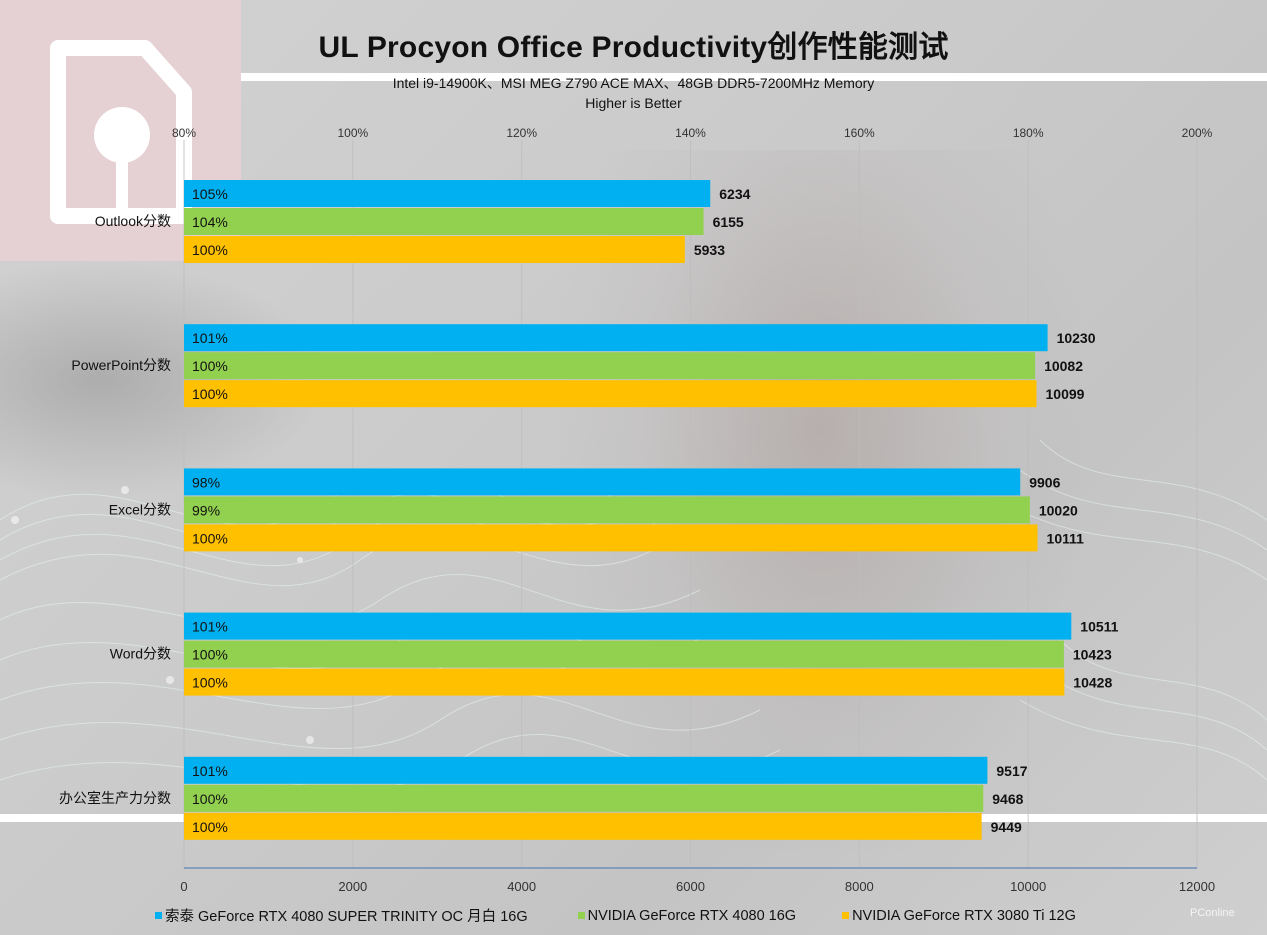 Image resolution: width=1267 pixels, height=935 pixels. I want to click on background-shade, so click(165, 380).